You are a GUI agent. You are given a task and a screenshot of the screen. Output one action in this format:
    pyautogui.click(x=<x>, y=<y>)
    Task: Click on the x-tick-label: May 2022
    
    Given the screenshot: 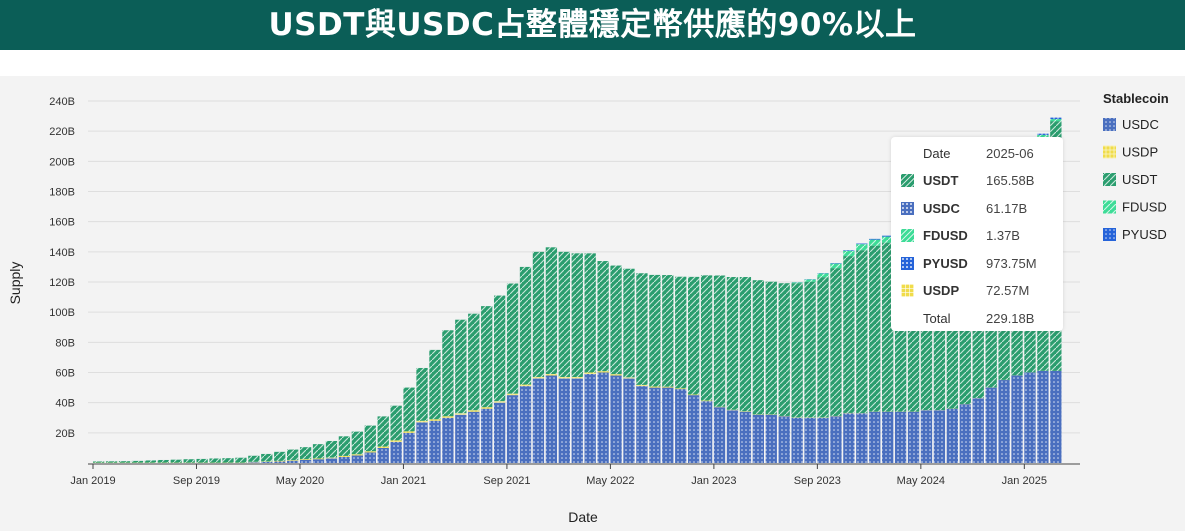 What is the action you would take?
    pyautogui.click(x=610, y=481)
    